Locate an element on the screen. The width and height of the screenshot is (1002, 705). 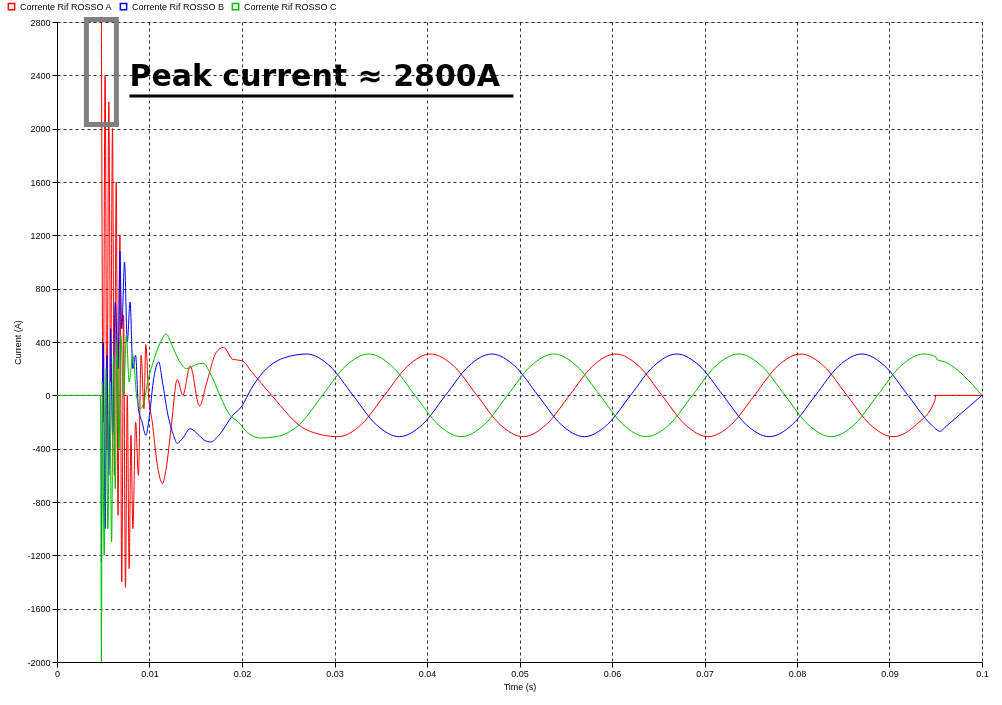
y-tick-label: 2000 is located at coordinates (40, 129).